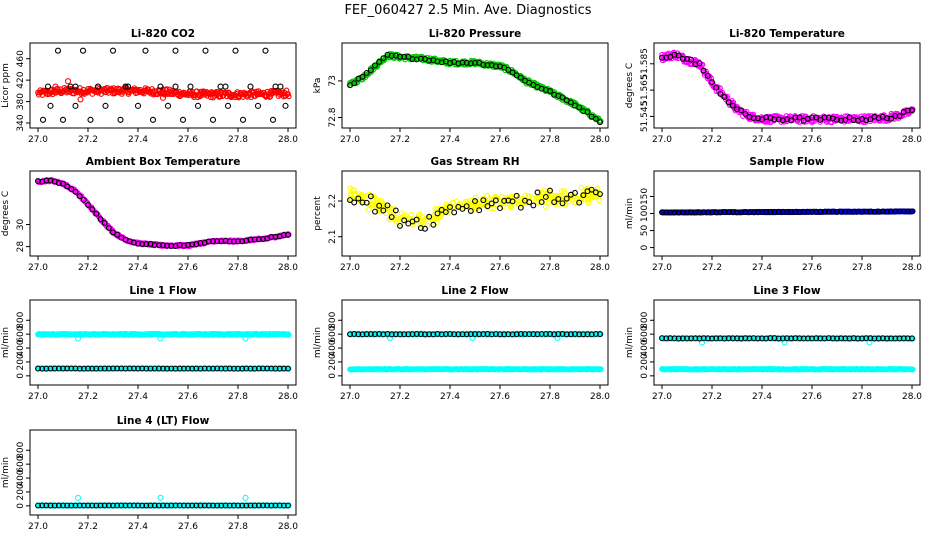 The width and height of the screenshot is (936, 540). What do you see at coordinates (21, 225) in the screenshot?
I see `y-tick-label: 30` at bounding box center [21, 225].